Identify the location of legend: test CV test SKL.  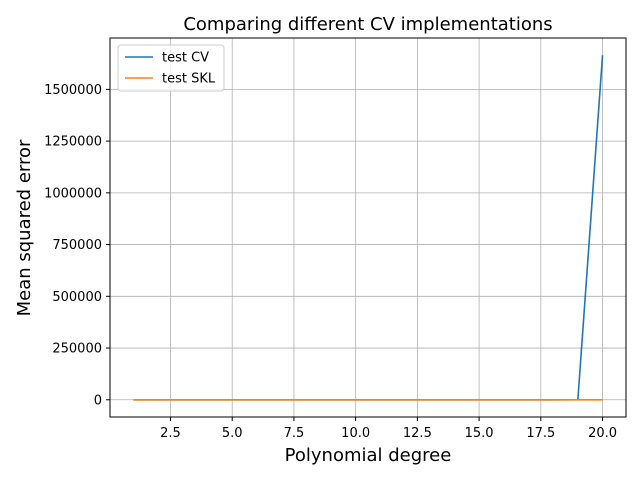
(171, 68).